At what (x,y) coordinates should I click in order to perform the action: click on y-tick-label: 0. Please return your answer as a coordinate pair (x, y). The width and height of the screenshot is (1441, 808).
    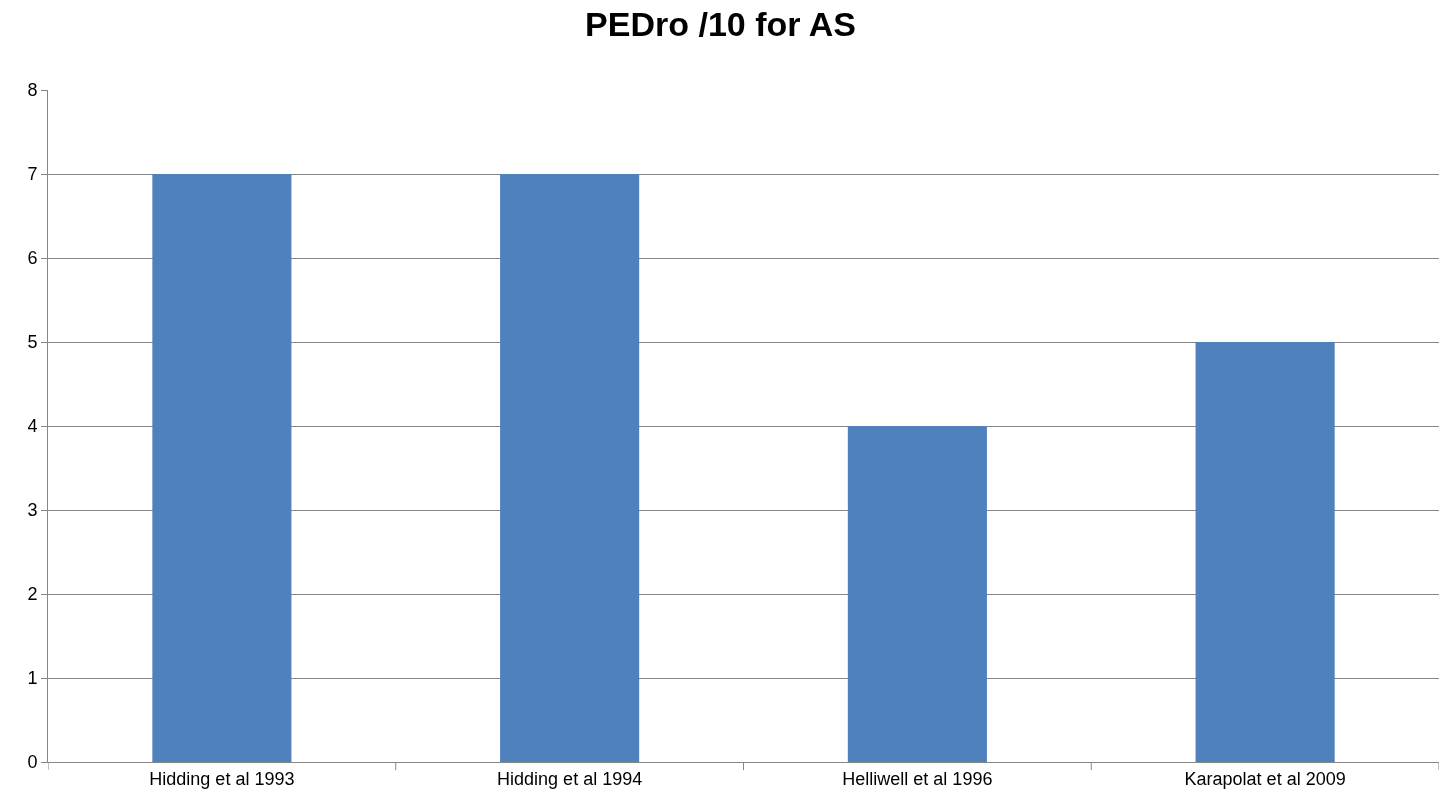
    Looking at the image, I should click on (32, 762).